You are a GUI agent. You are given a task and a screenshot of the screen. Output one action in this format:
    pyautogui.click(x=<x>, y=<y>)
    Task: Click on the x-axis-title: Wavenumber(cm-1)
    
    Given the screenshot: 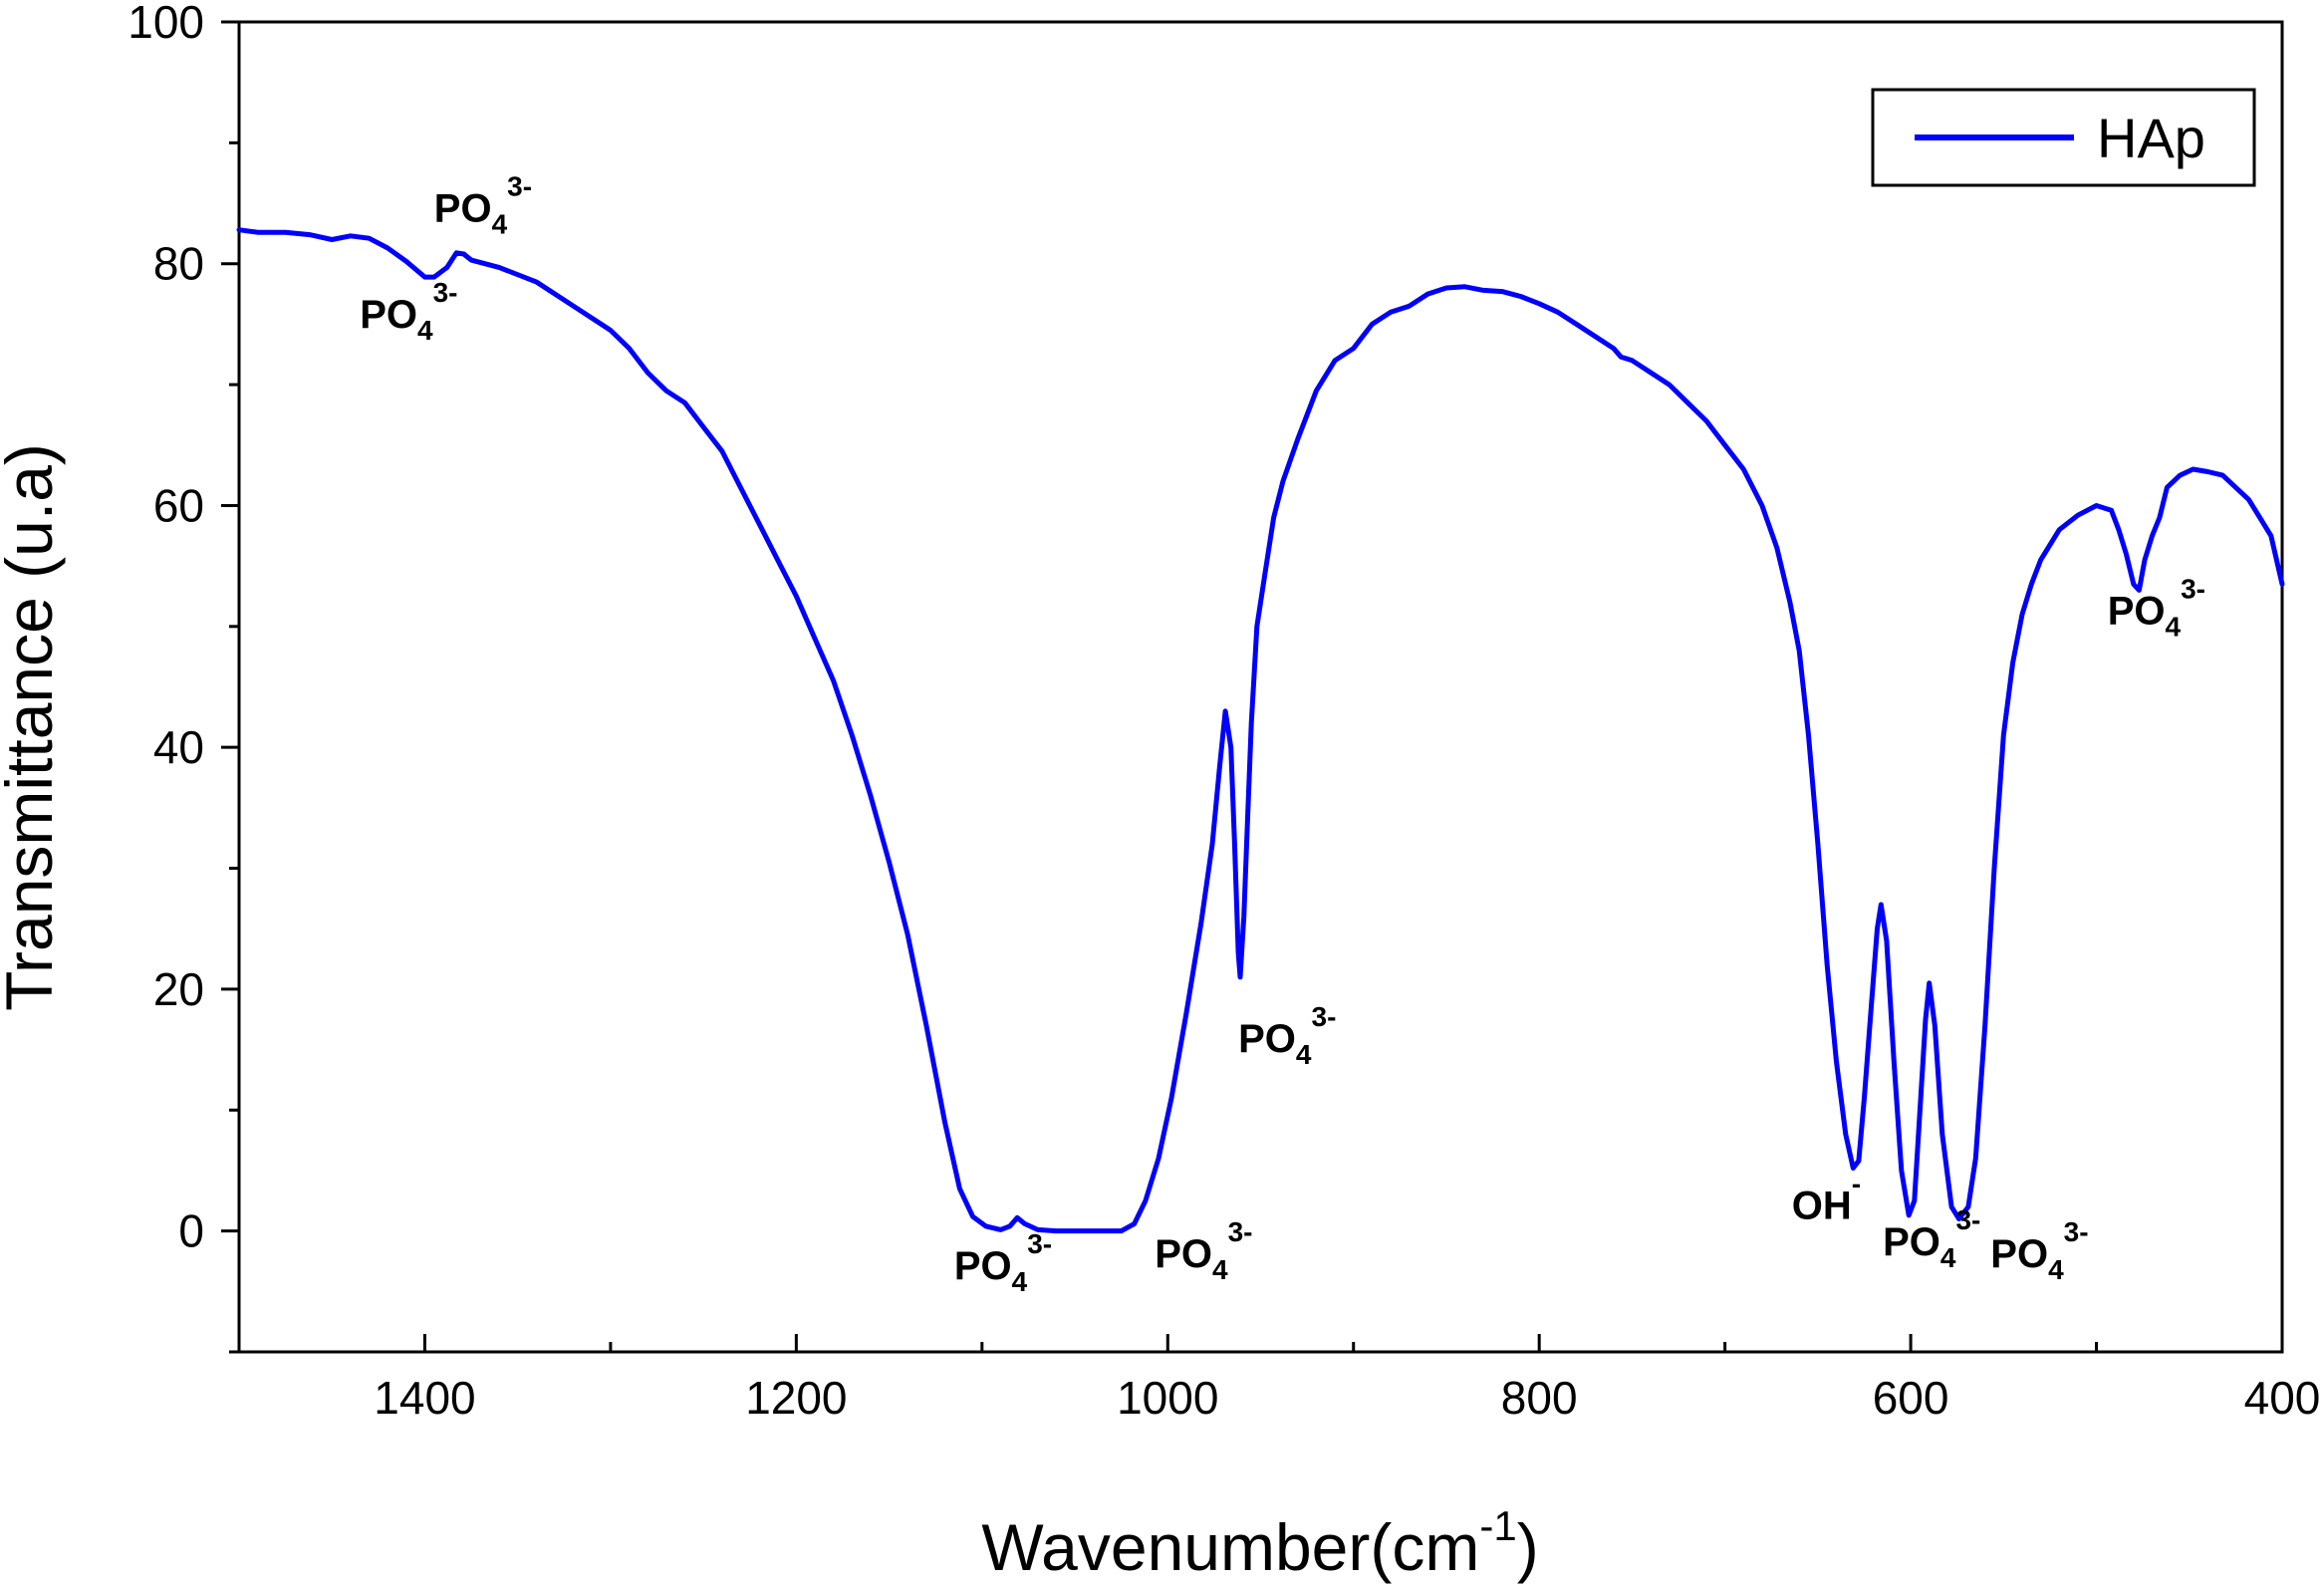 What is the action you would take?
    pyautogui.click(x=1259, y=1543)
    